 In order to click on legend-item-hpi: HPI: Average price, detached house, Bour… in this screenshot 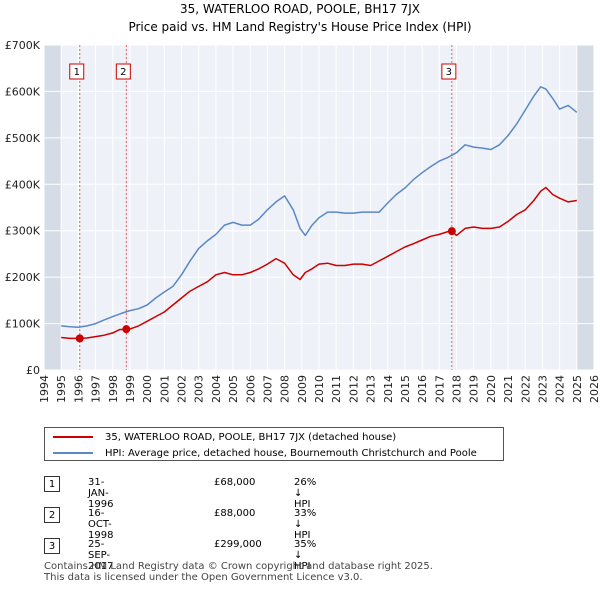, I will do `click(265, 453)`.